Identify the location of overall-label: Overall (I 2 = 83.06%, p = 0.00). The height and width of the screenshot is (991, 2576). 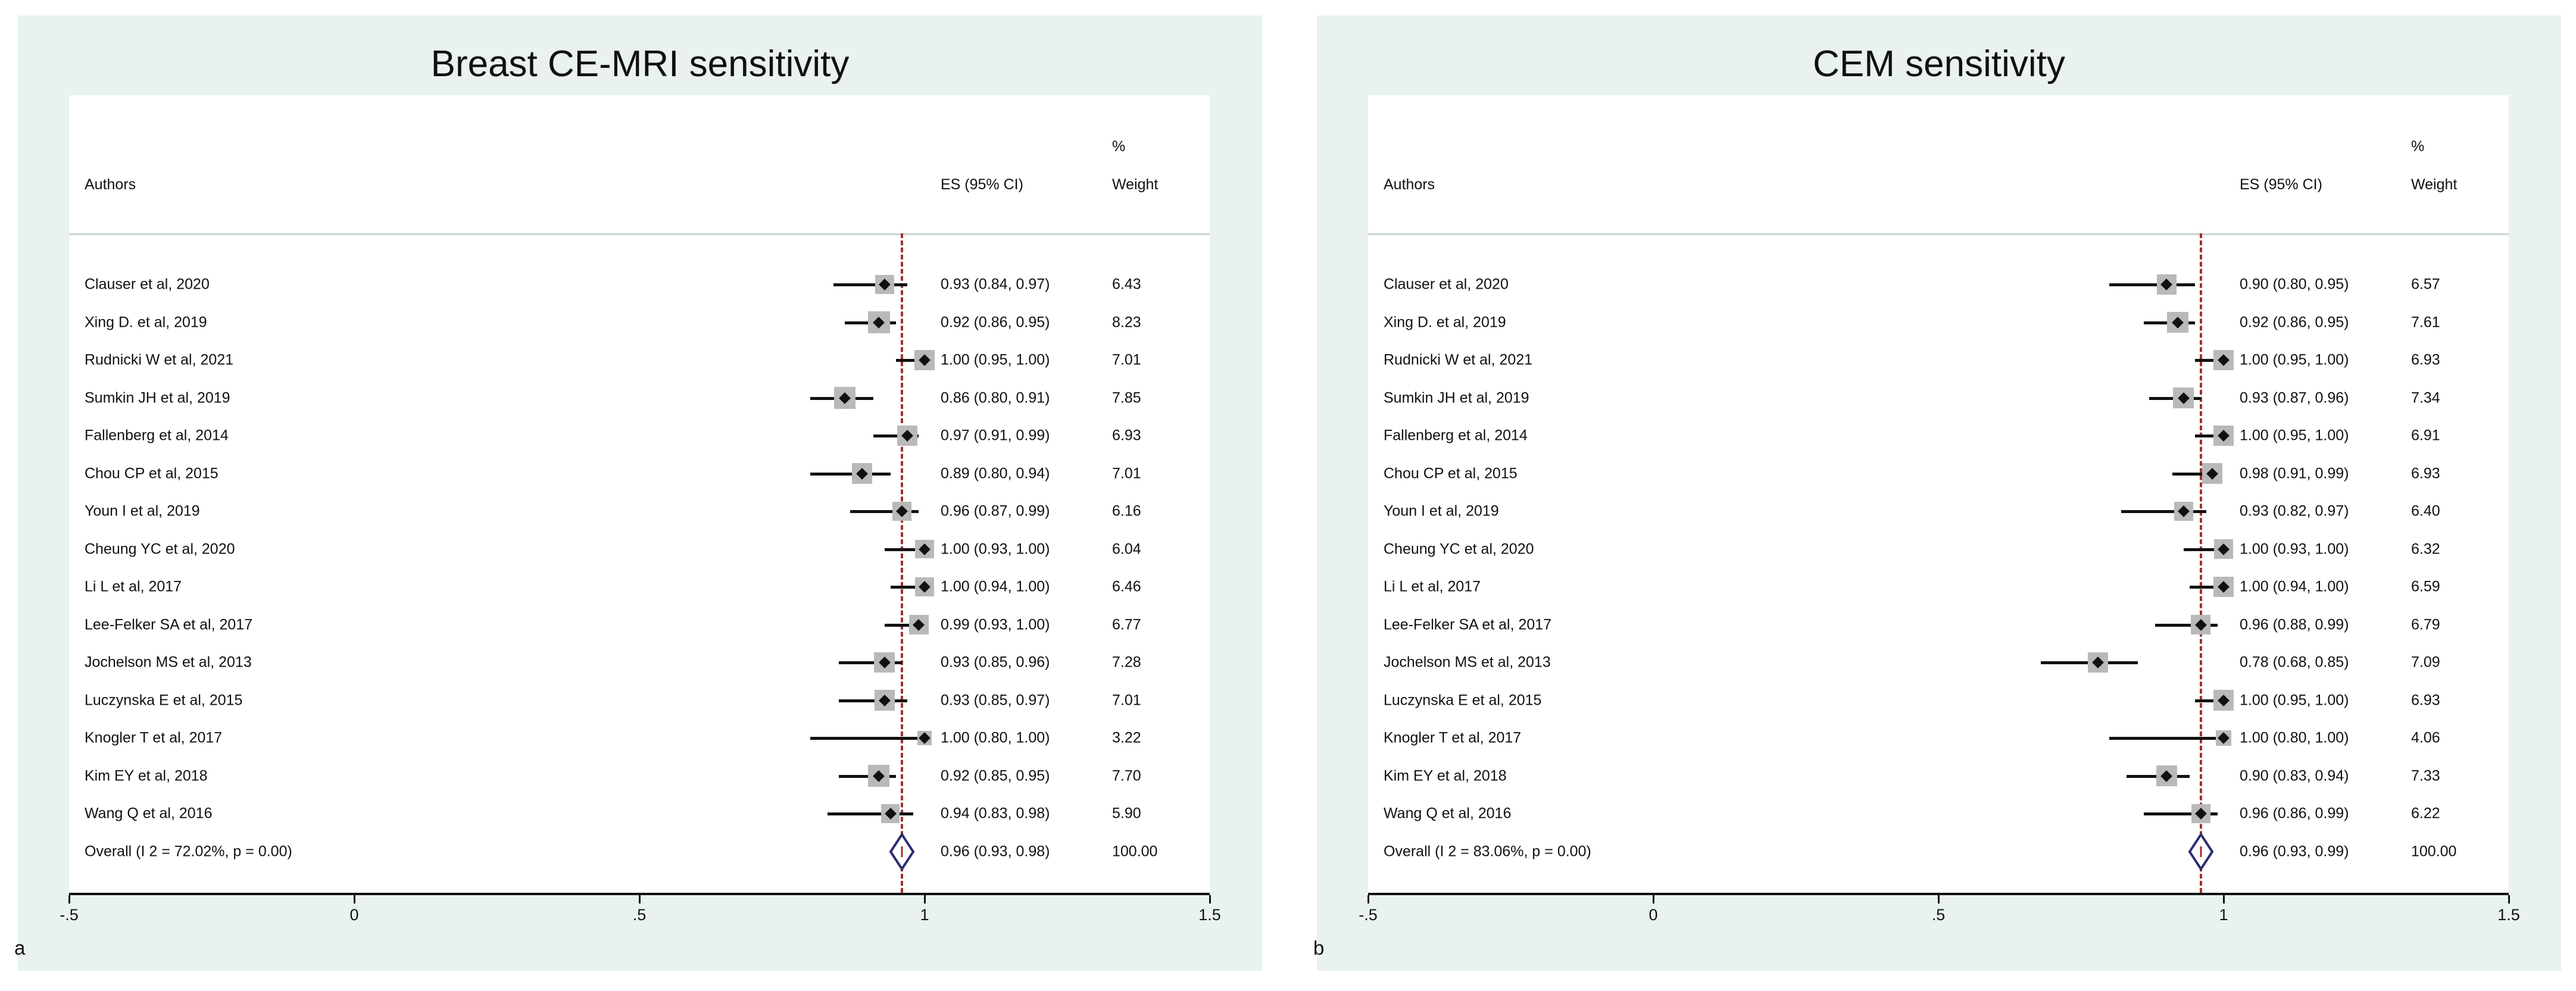
(1487, 851).